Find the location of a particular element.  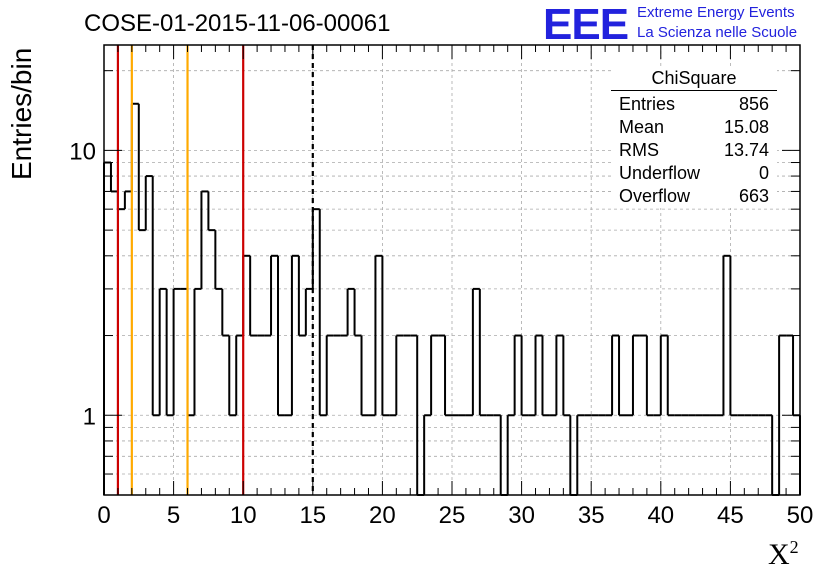

stats-value: 856 is located at coordinates (753, 104).